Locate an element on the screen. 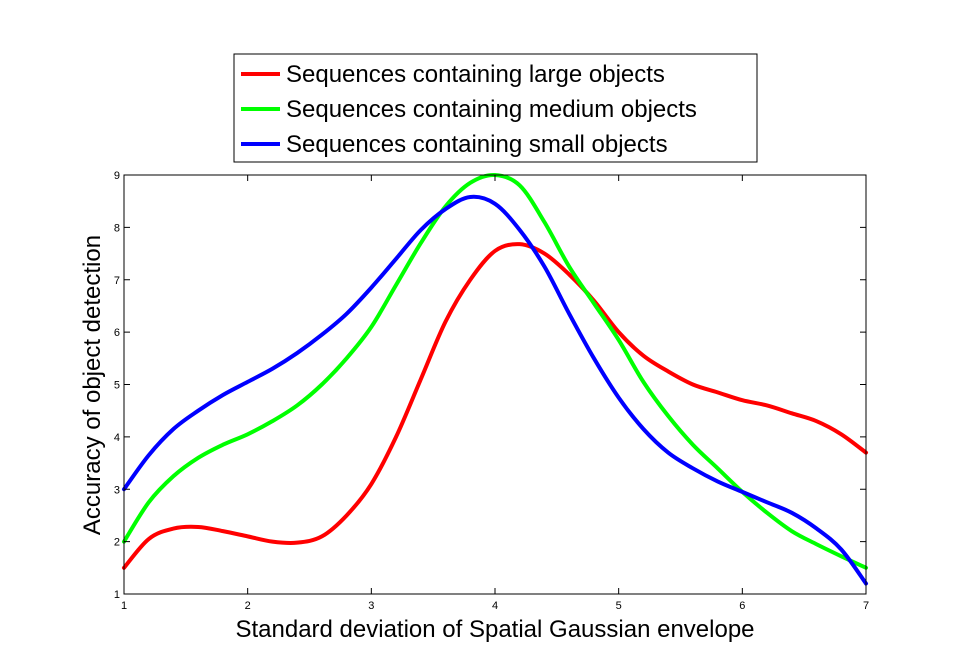 The height and width of the screenshot is (667, 957). legend-label-3: Sequences containing small objects is located at coordinates (477, 144).